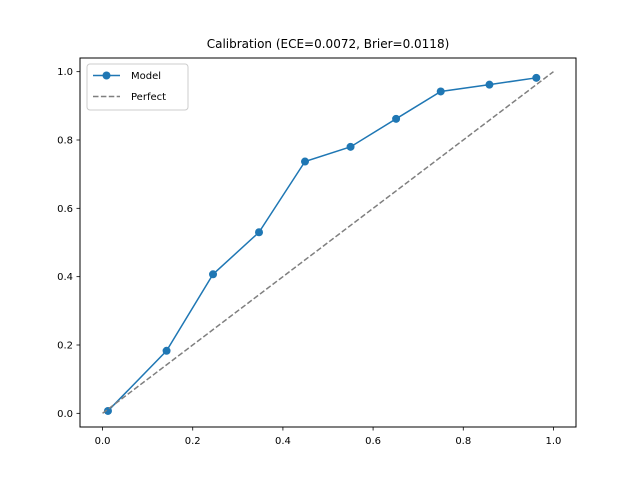 This screenshot has width=640, height=480. I want to click on y-tick-label: 0.6, so click(65, 209).